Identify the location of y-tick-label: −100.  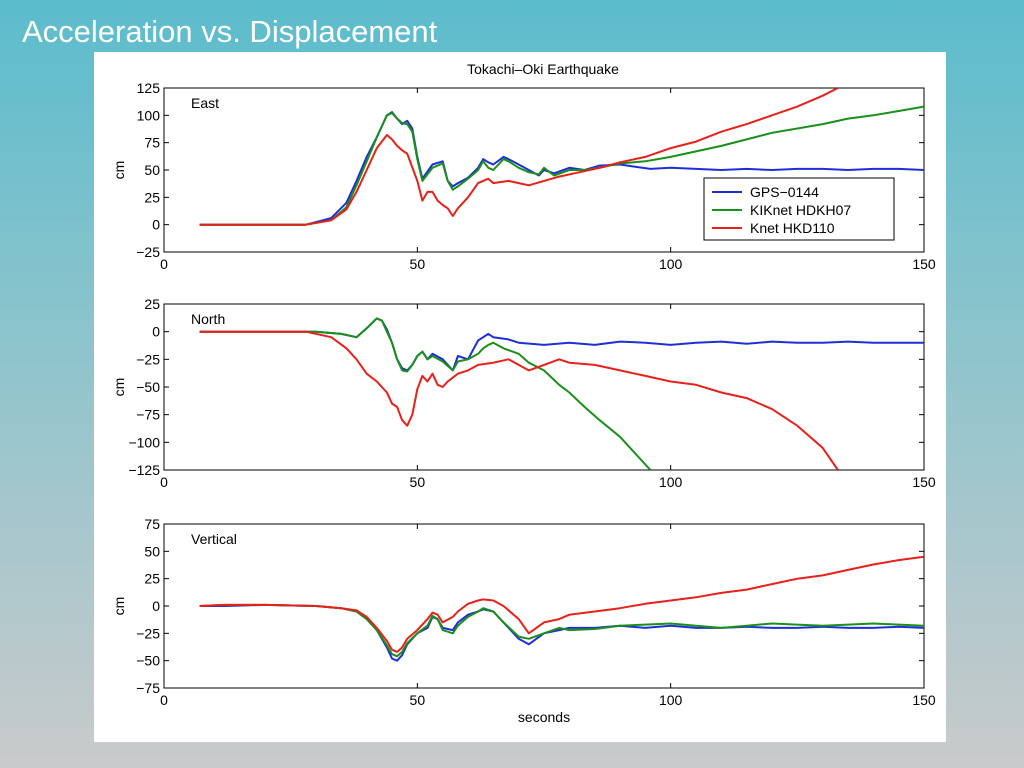
(144, 442).